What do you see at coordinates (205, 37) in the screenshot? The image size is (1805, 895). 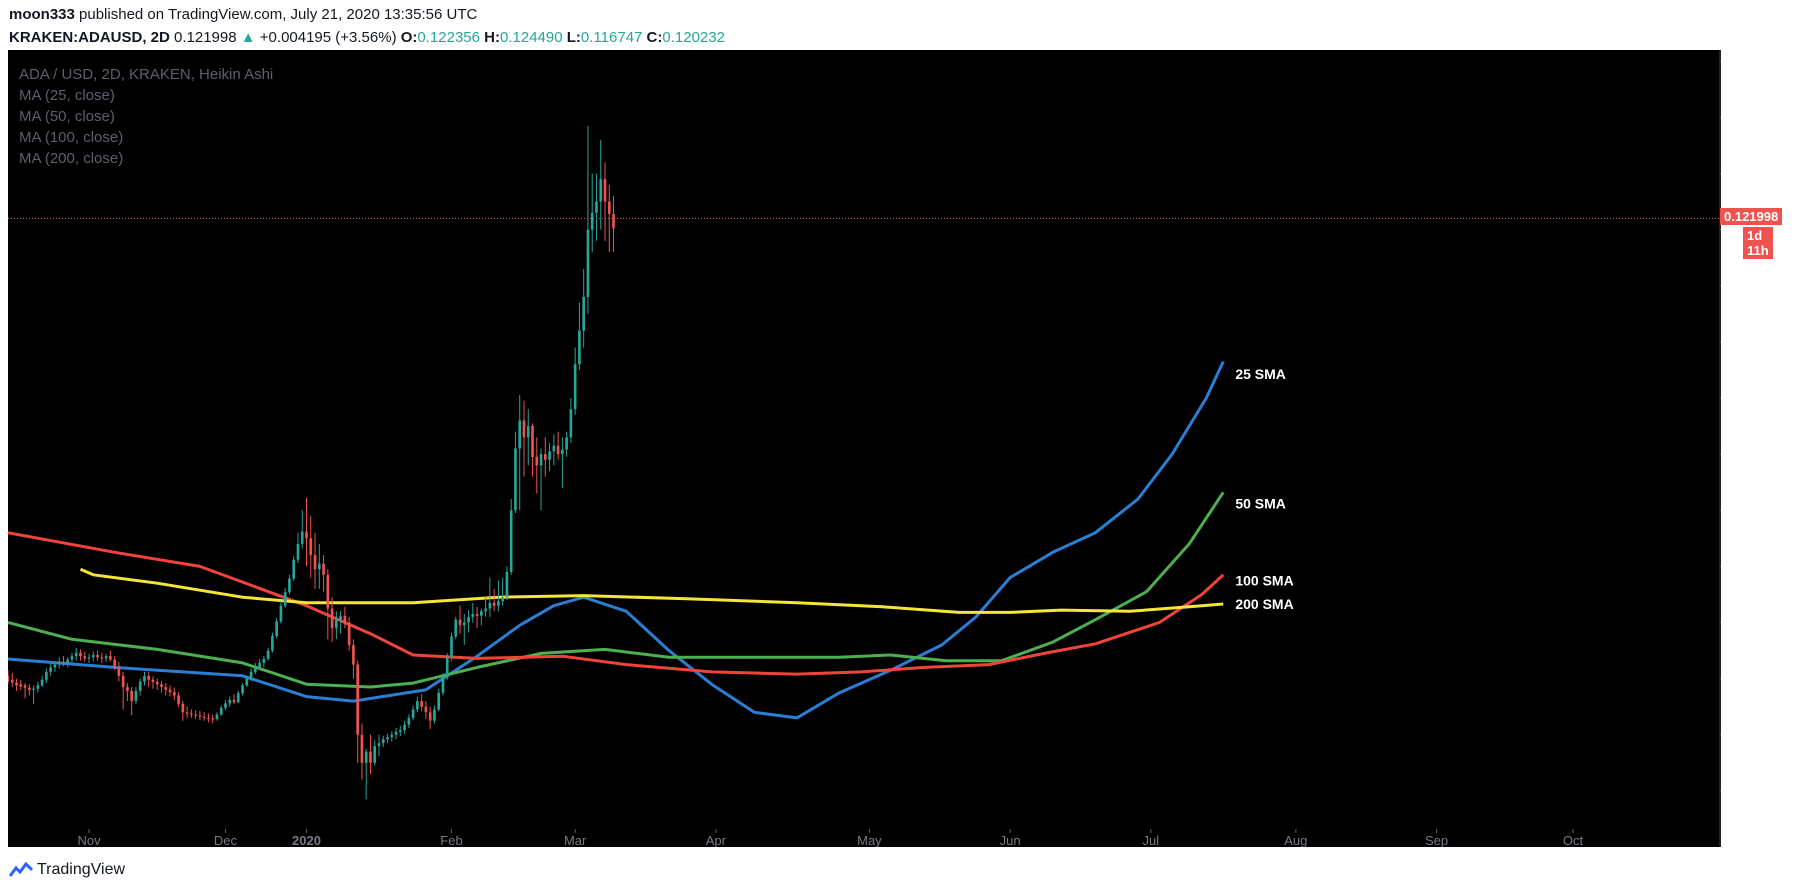 I see `last-price: 0.121998` at bounding box center [205, 37].